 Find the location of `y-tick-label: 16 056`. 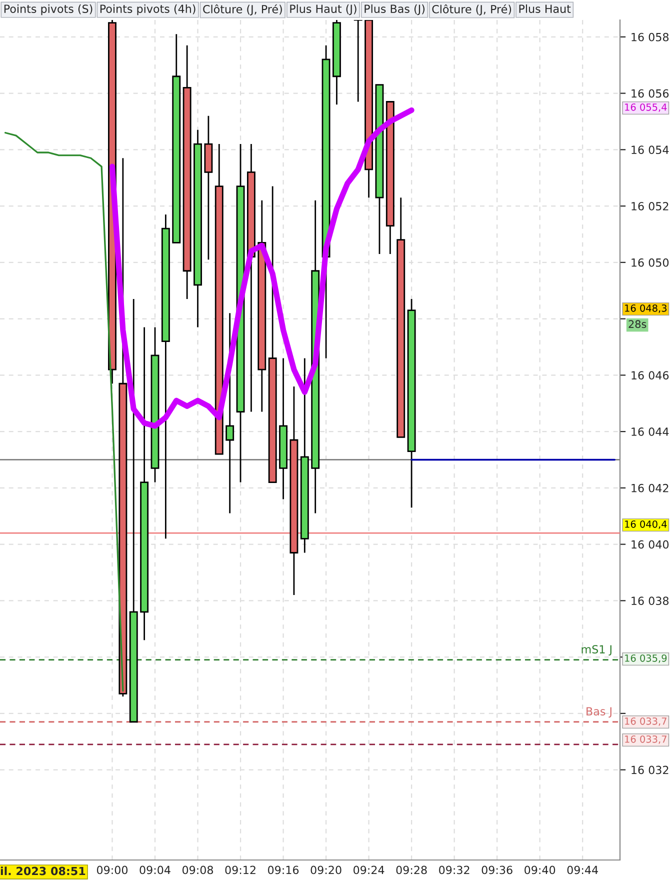

y-tick-label: 16 056 is located at coordinates (650, 93).